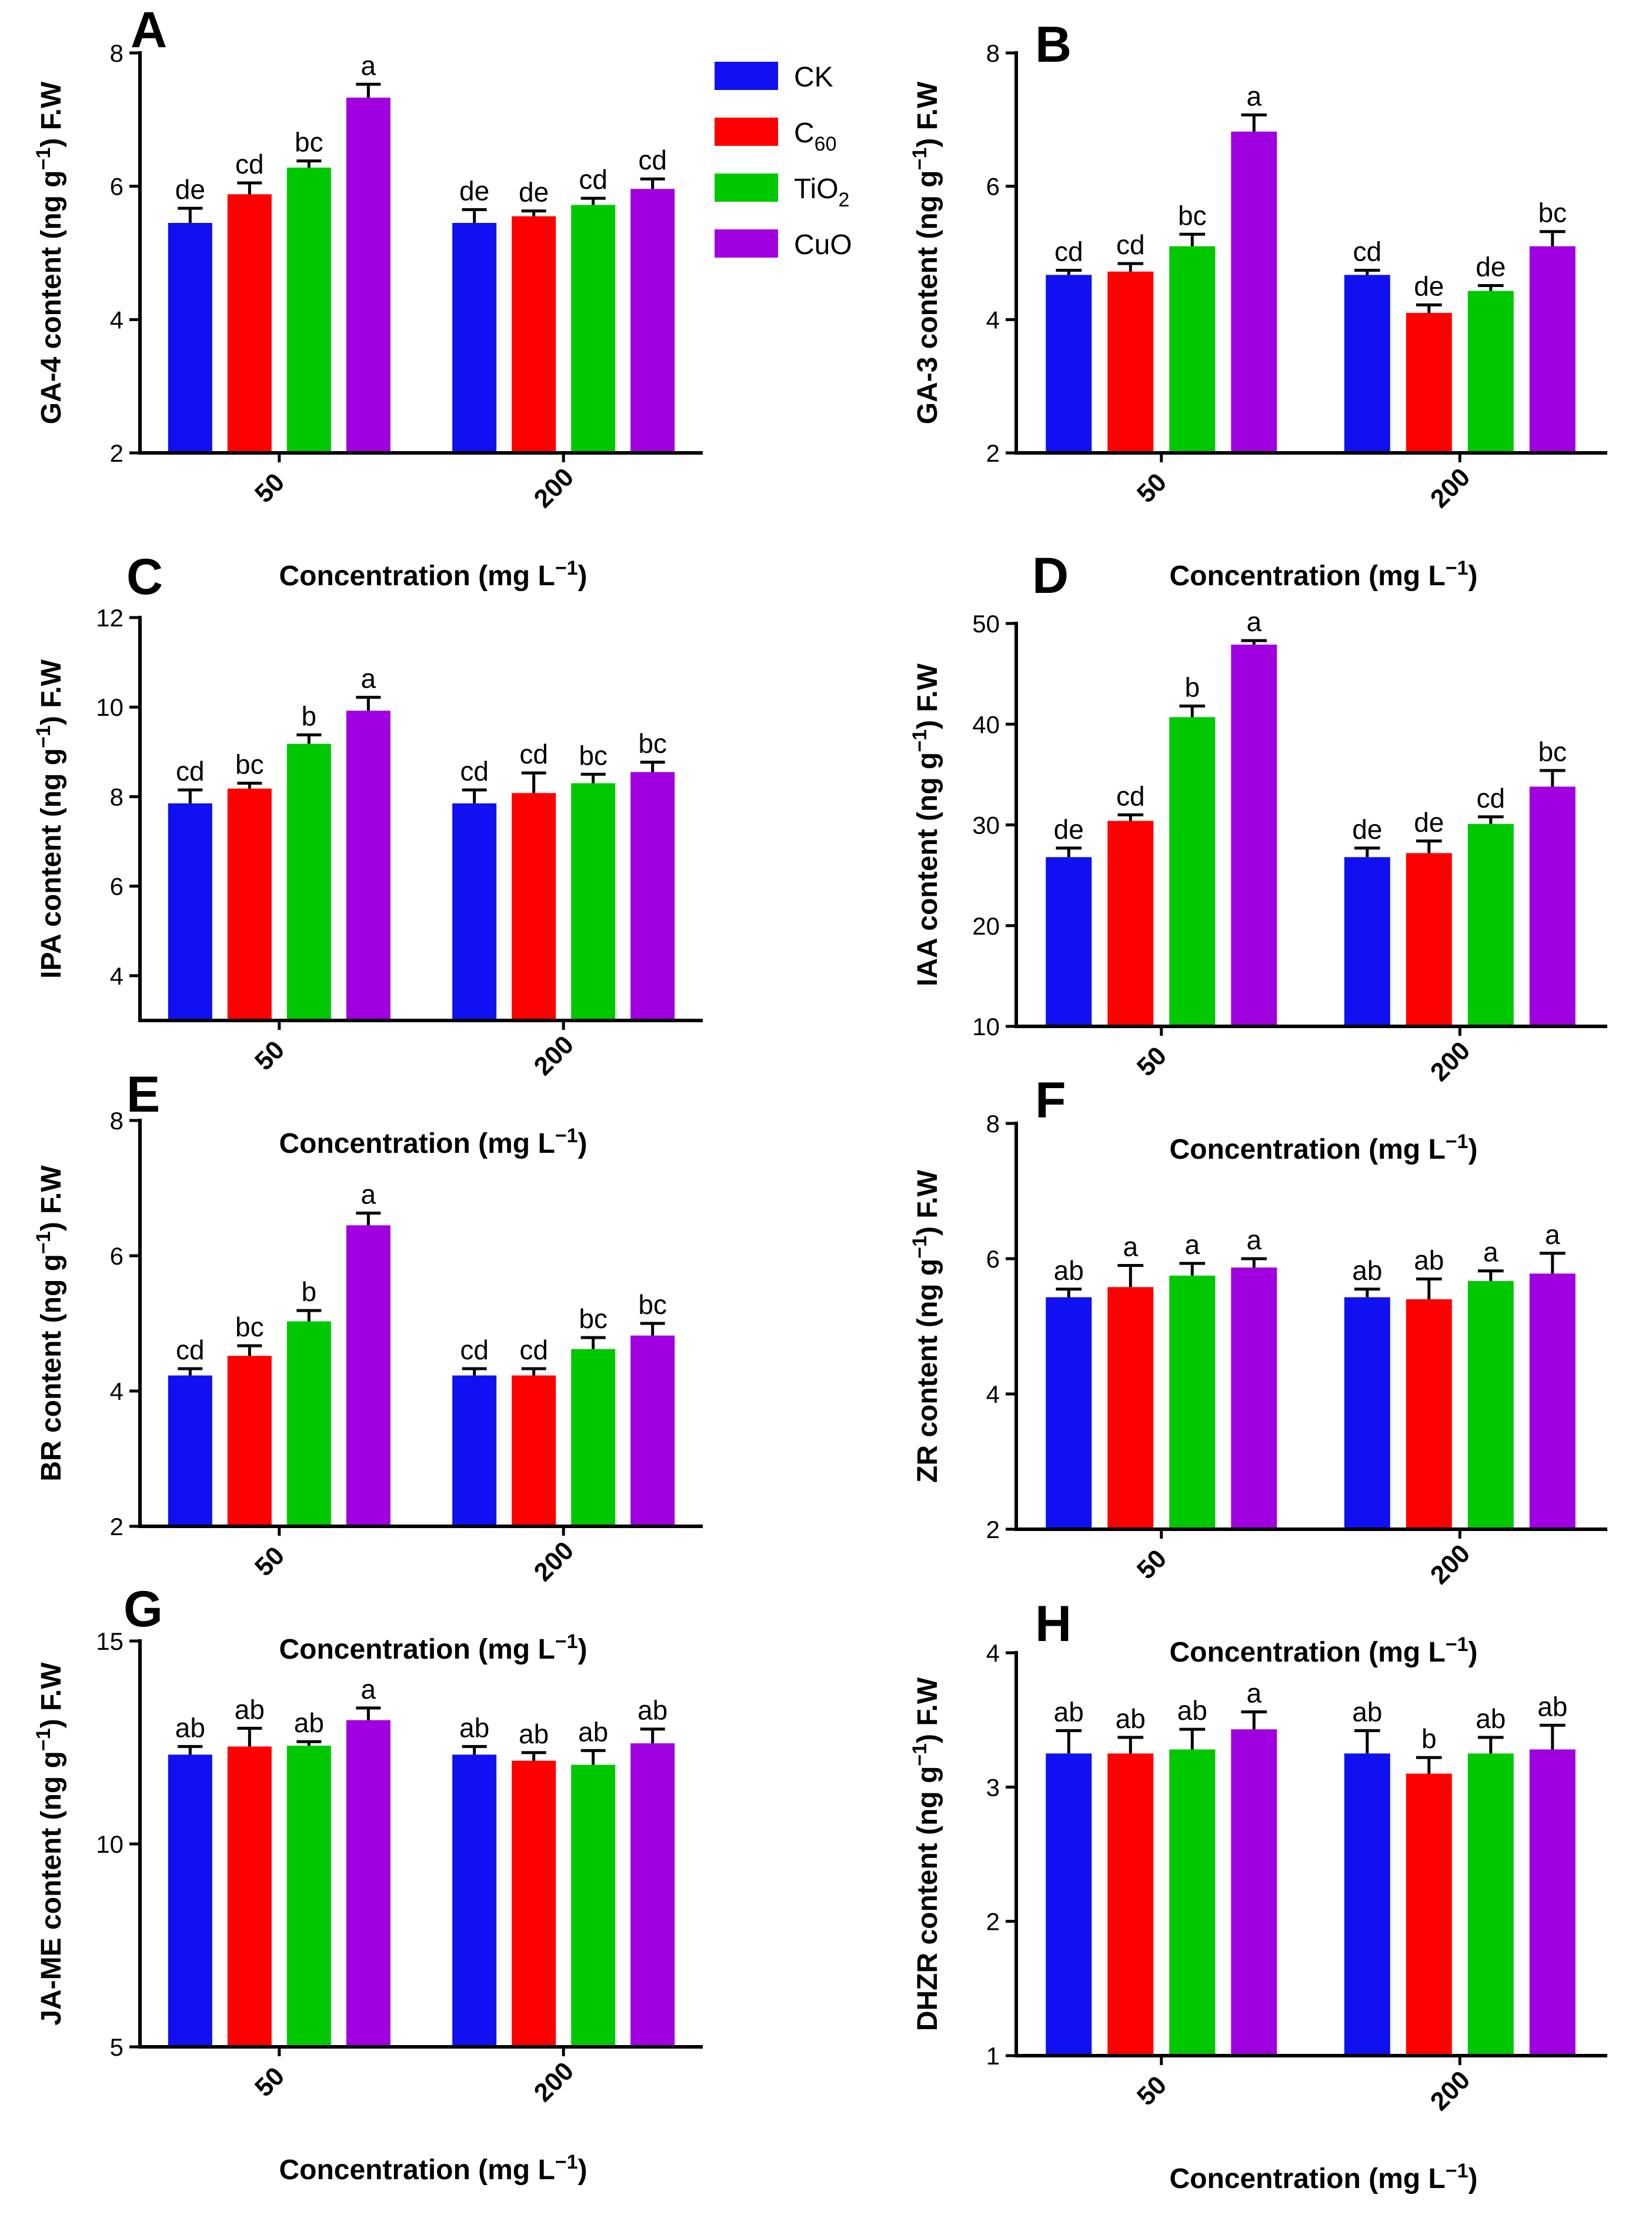  I want to click on legend: CK C60 TiO2 CuO, so click(783, 161).